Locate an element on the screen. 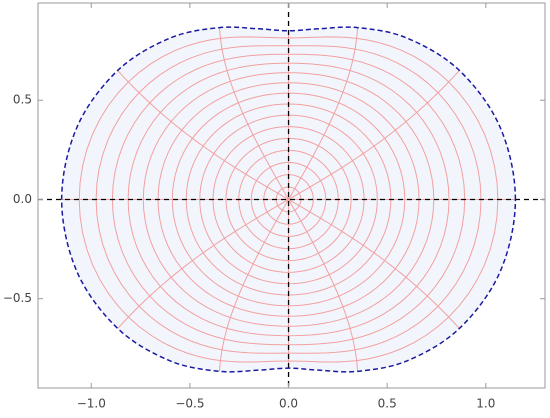 This screenshot has height=418, width=550. y-tick-label: −0.5 is located at coordinates (17, 298).